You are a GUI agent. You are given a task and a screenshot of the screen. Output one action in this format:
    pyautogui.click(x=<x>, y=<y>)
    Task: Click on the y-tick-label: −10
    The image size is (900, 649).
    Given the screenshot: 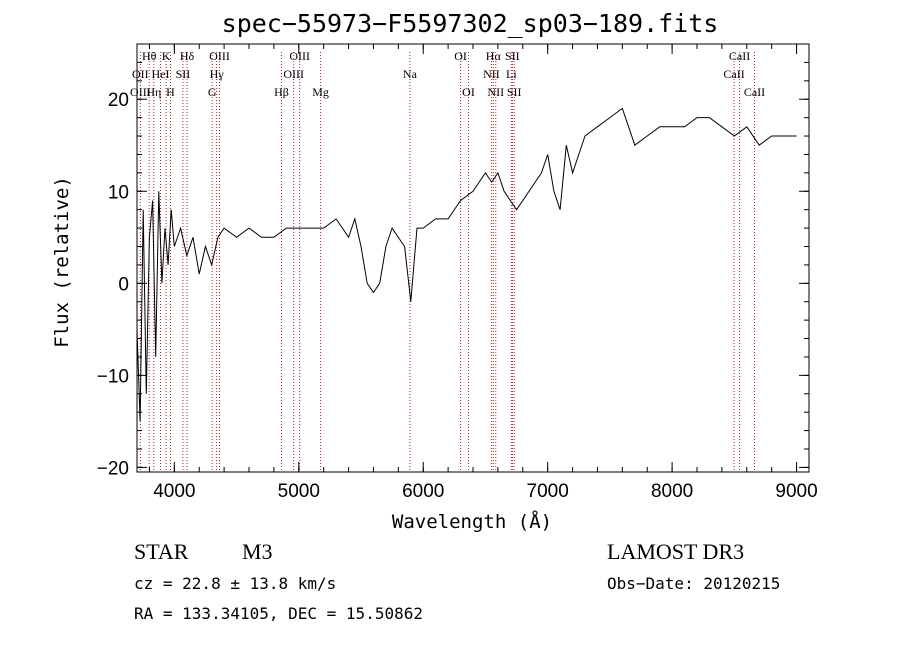 What is the action you would take?
    pyautogui.click(x=113, y=376)
    